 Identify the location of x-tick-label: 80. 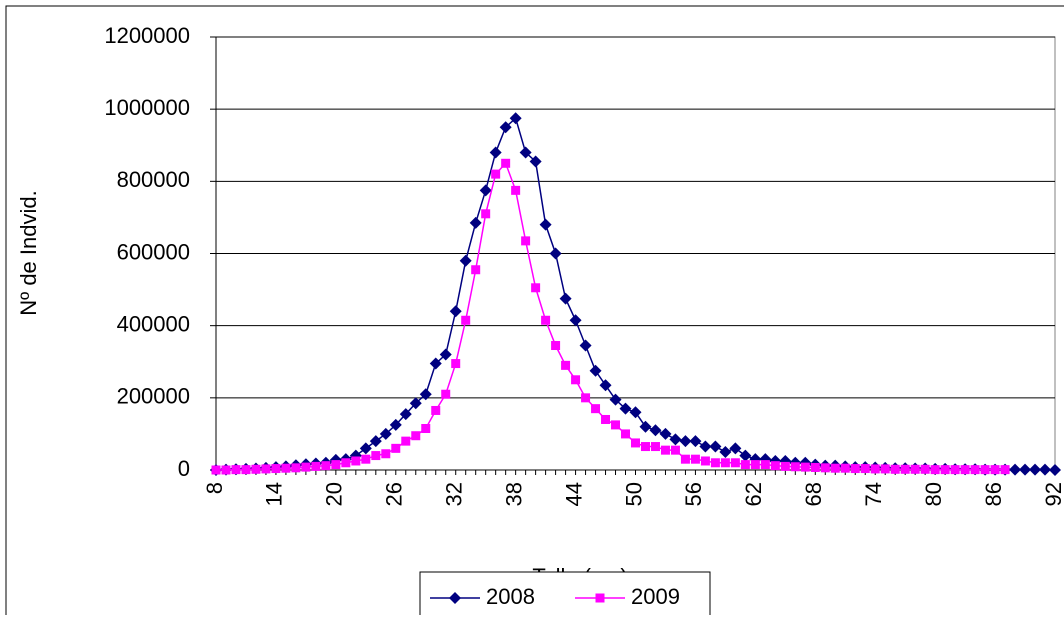
(933, 494).